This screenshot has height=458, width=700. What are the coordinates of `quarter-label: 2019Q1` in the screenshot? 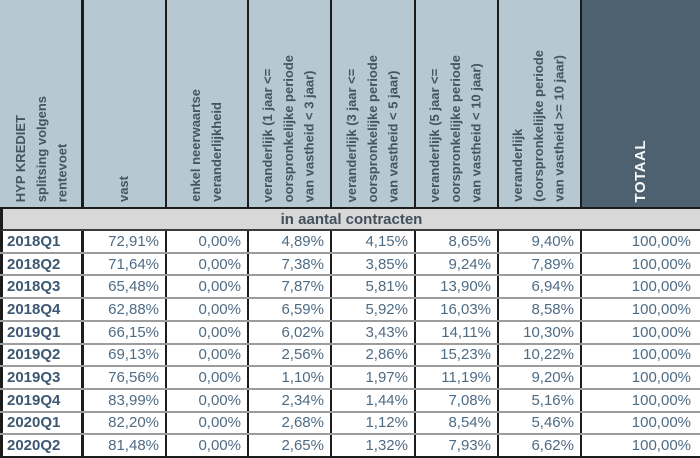 It's located at (42, 332).